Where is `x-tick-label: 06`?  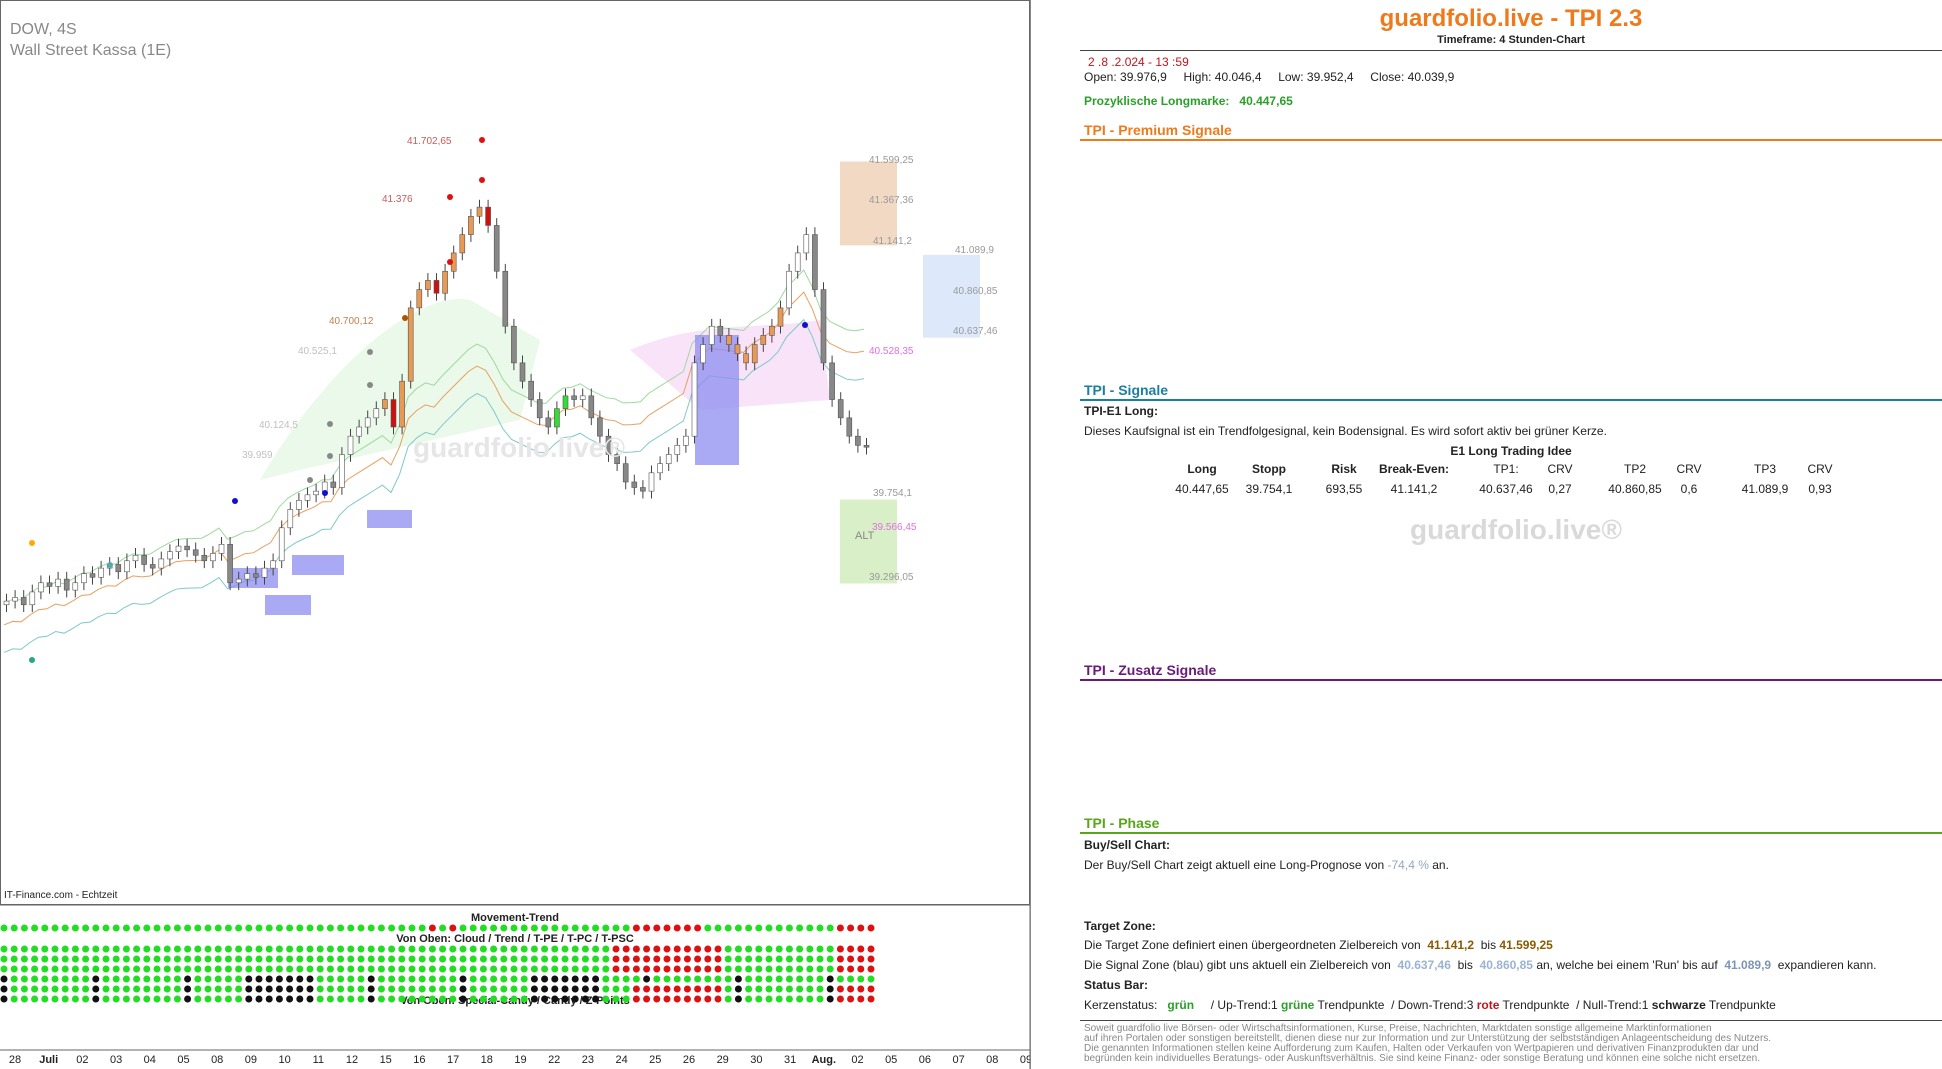 x-tick-label: 06 is located at coordinates (925, 1060).